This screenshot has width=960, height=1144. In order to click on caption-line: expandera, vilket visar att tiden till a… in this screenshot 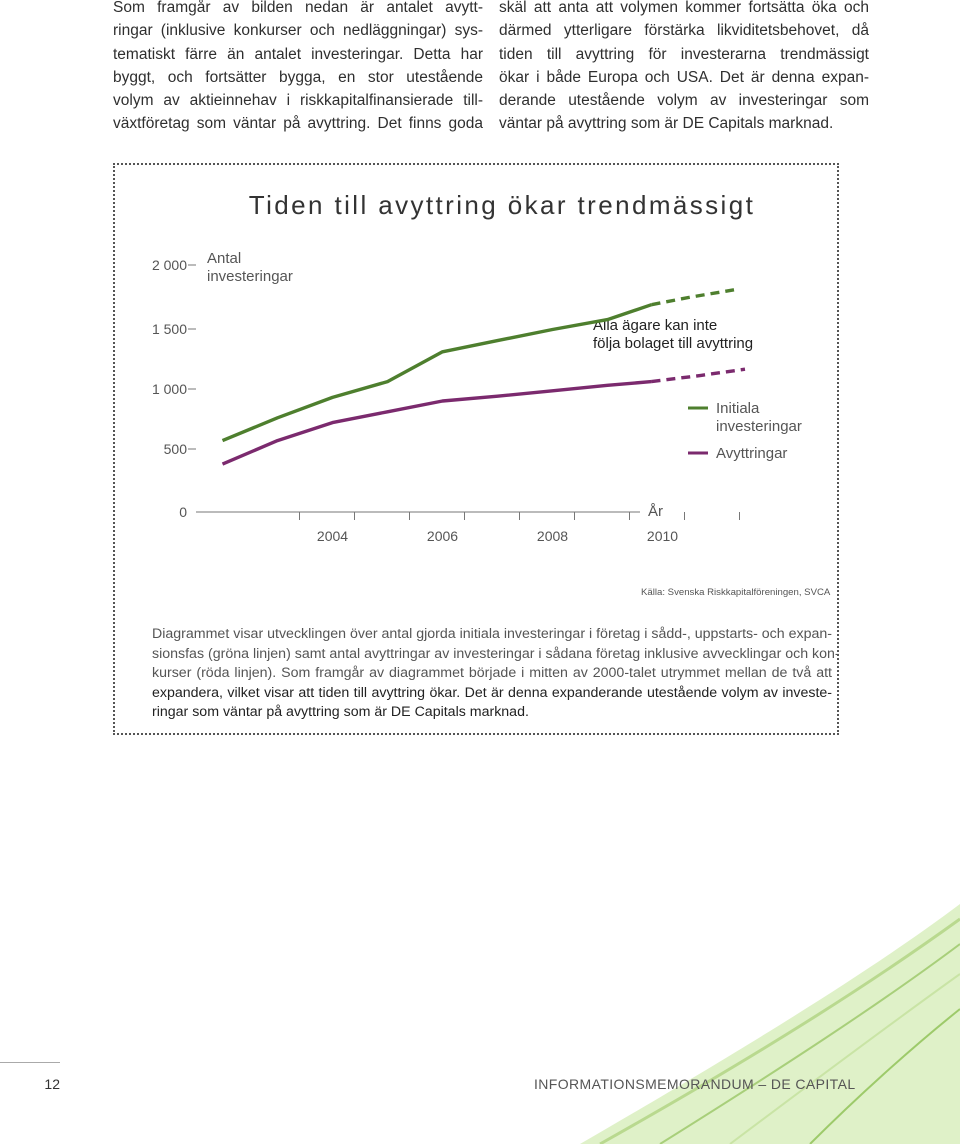, I will do `click(492, 692)`.